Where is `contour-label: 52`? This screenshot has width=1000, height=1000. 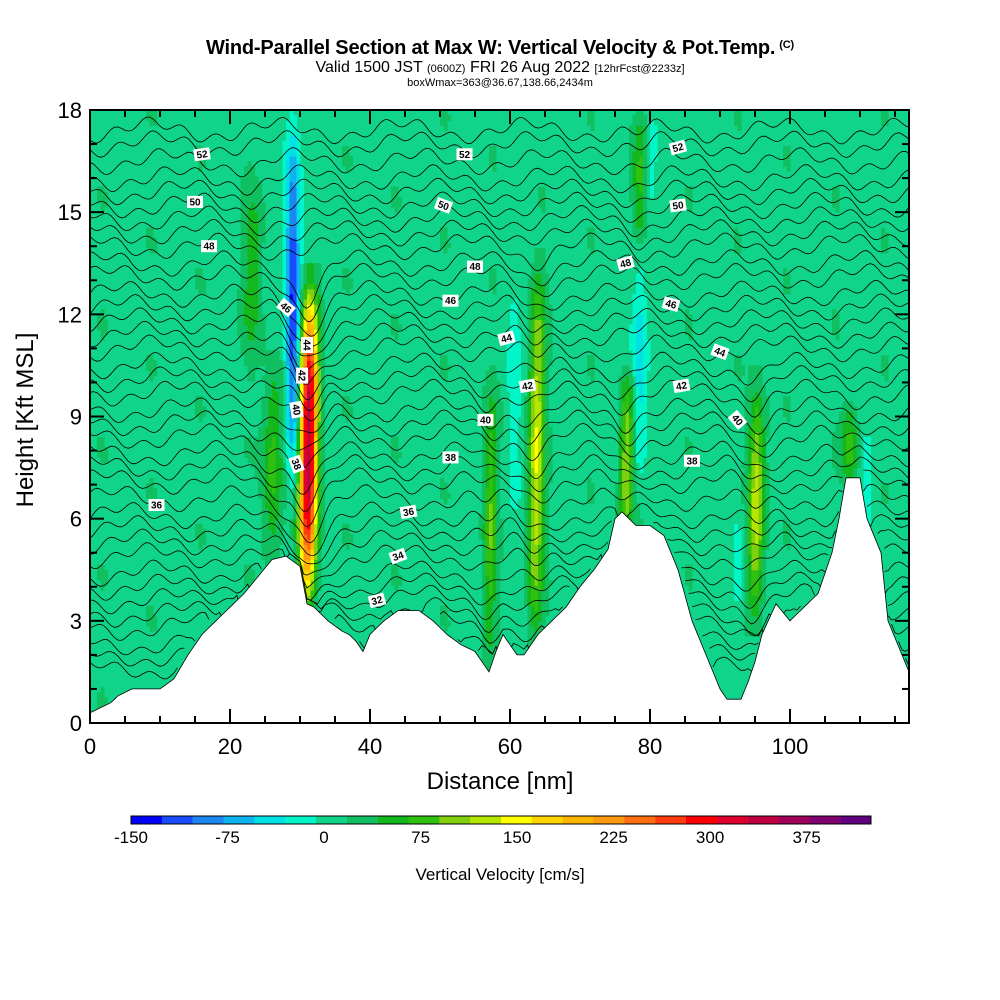 contour-label: 52 is located at coordinates (464, 154).